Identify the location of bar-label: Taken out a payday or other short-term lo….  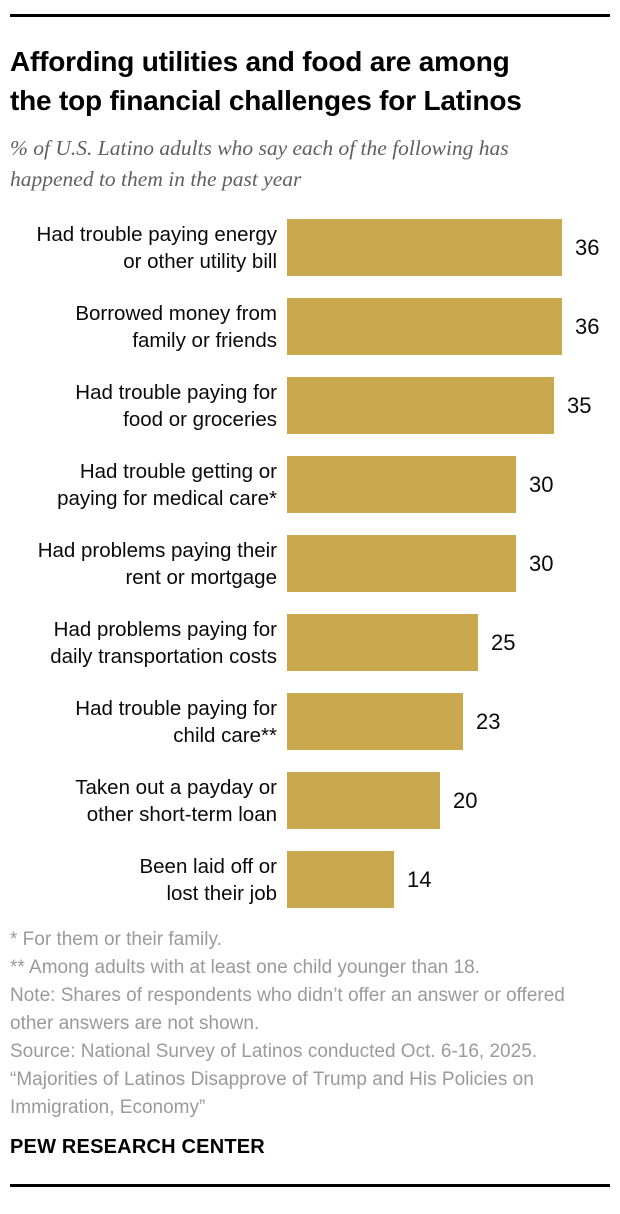
(176, 800).